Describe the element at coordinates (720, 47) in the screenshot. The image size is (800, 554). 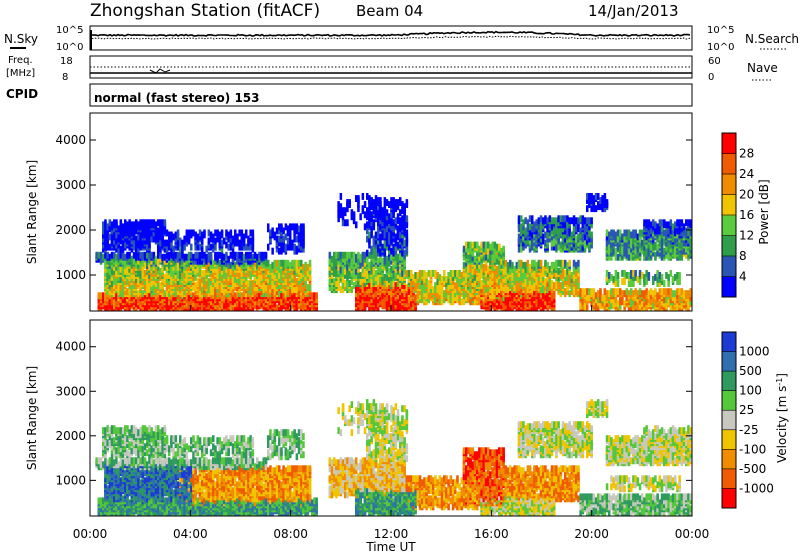
I see `noise-right-tick-bottom: 10^0` at that location.